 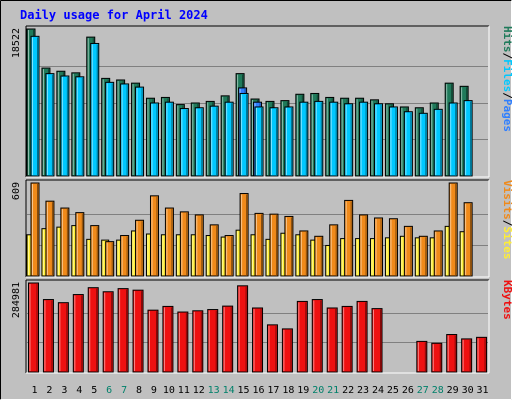 I want to click on bar-files-22-body, so click(x=349, y=140).